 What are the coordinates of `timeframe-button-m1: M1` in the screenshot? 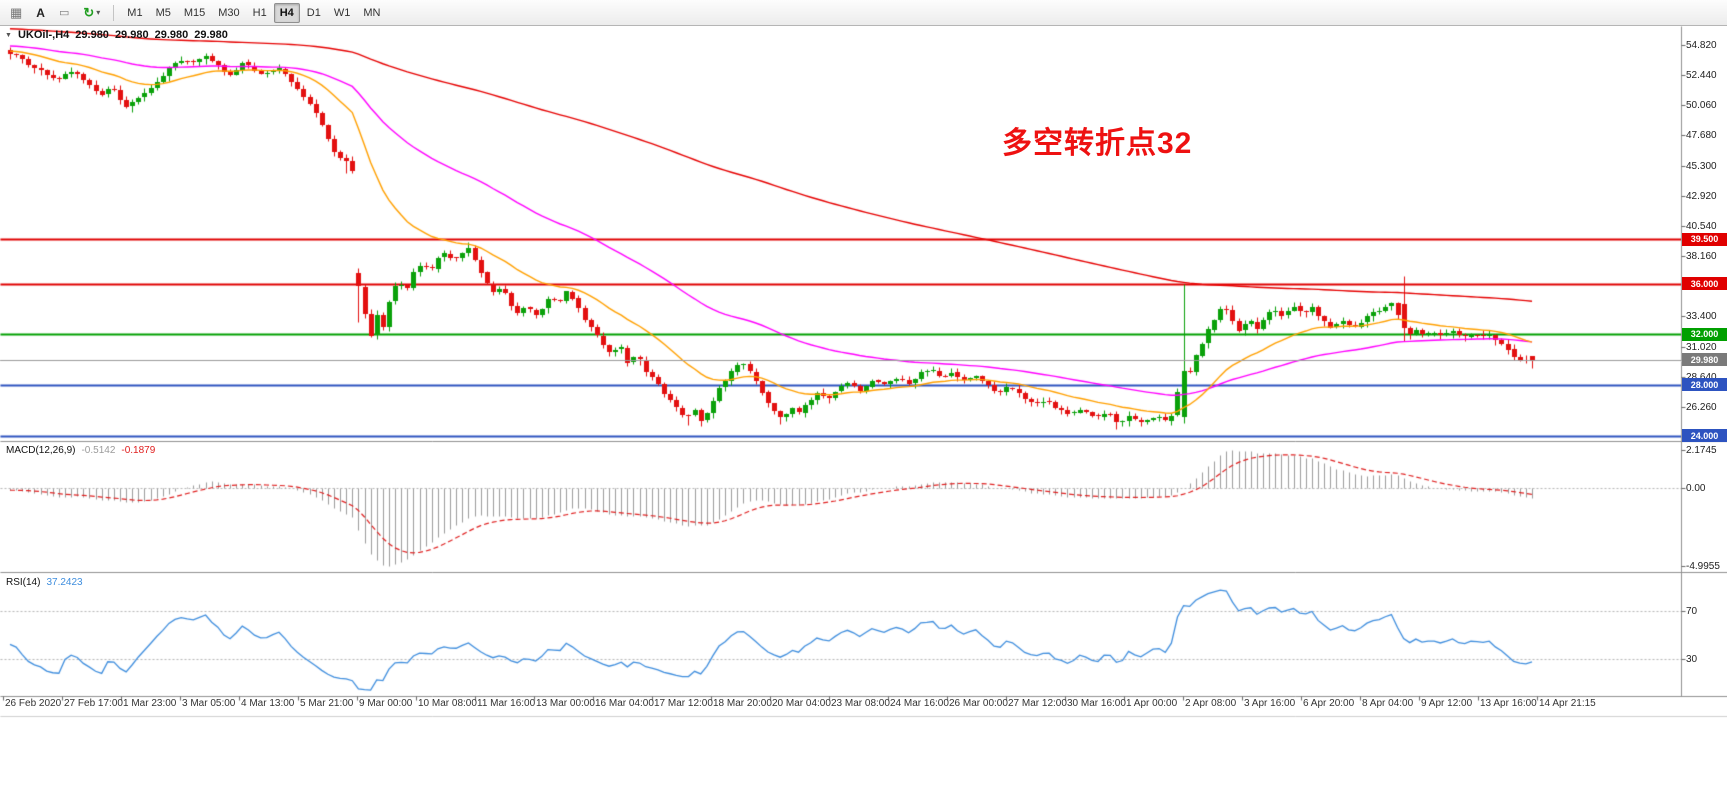 It's located at (134, 13).